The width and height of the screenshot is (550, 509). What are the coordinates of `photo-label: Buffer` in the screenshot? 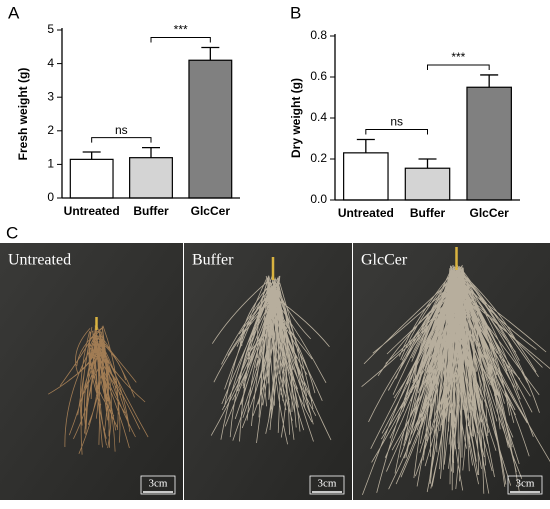 It's located at (213, 260).